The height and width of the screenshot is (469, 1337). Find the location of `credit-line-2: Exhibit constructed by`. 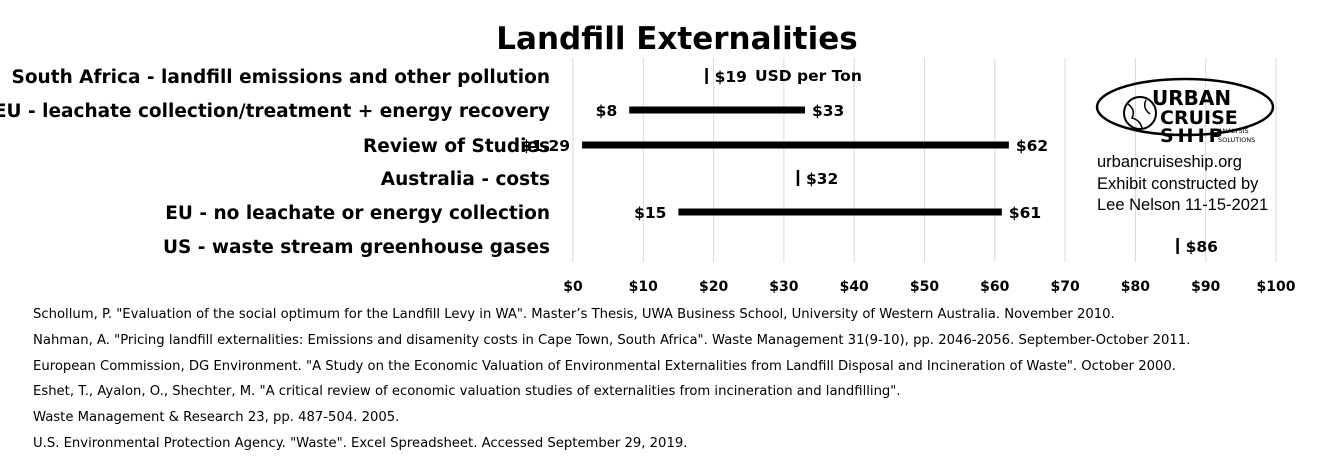

credit-line-2: Exhibit constructed by is located at coordinates (1178, 184).